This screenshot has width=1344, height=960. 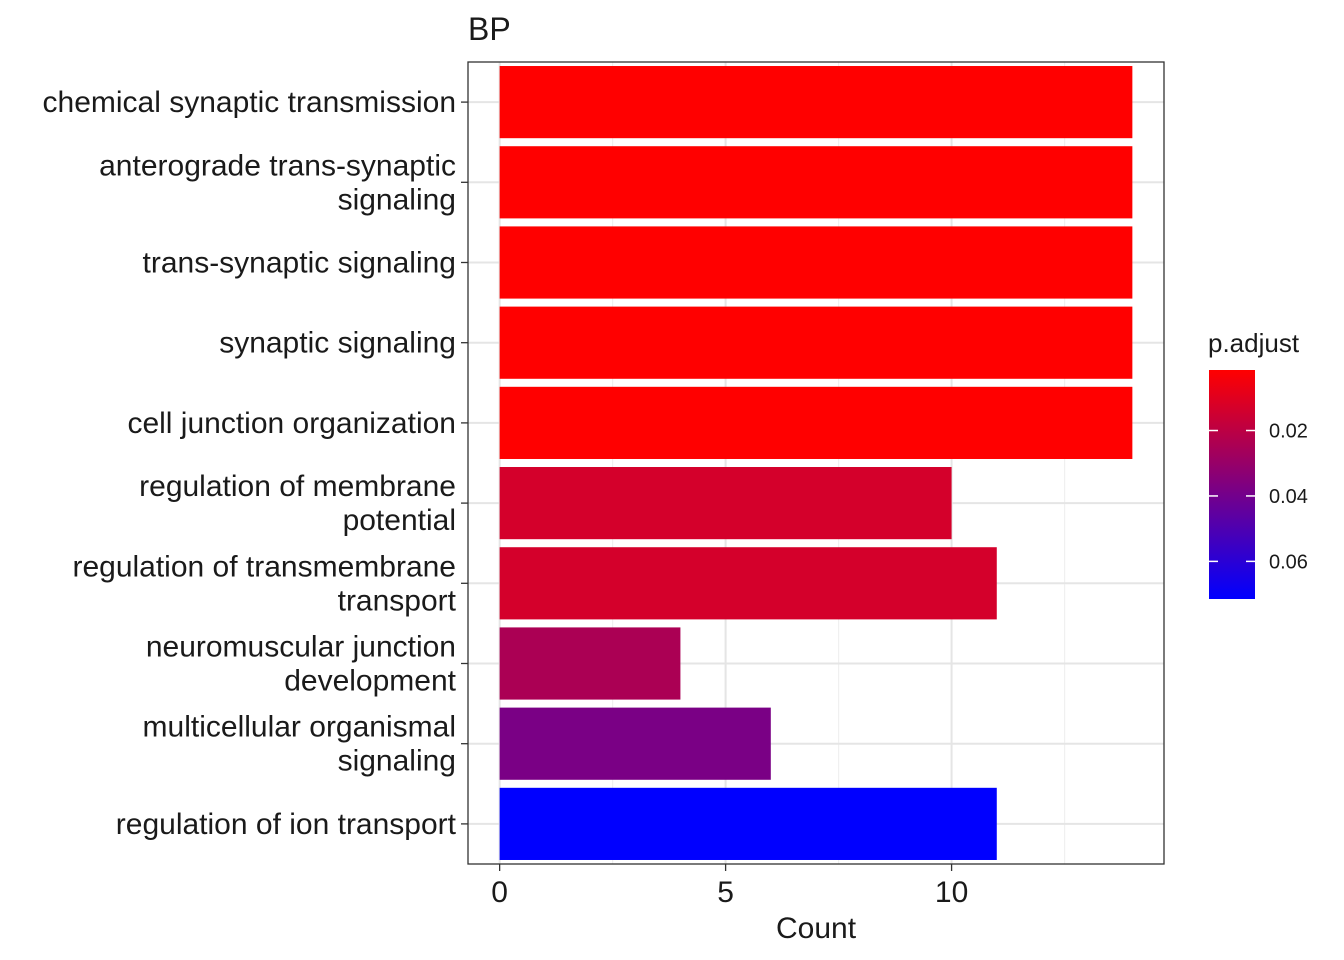 What do you see at coordinates (1288, 562) in the screenshot?
I see `legend-tick-label: 0.06` at bounding box center [1288, 562].